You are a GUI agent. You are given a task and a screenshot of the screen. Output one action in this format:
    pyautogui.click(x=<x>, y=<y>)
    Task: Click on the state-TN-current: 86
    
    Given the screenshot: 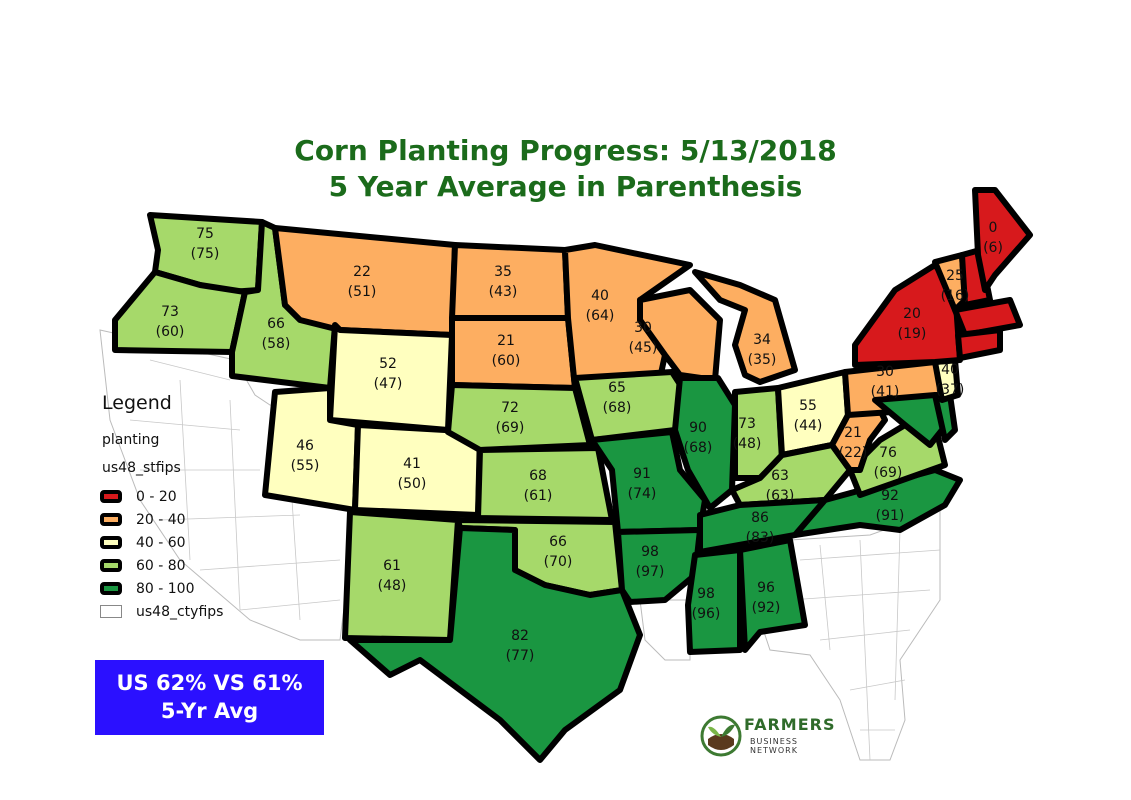 What is the action you would take?
    pyautogui.click(x=760, y=518)
    